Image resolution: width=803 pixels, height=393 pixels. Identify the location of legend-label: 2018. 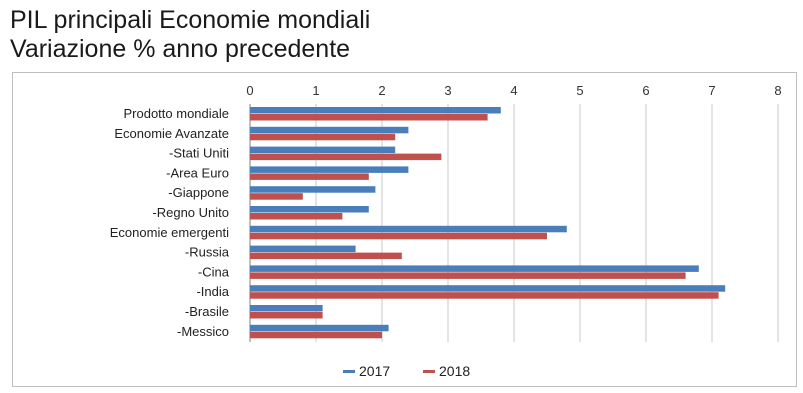
(454, 371).